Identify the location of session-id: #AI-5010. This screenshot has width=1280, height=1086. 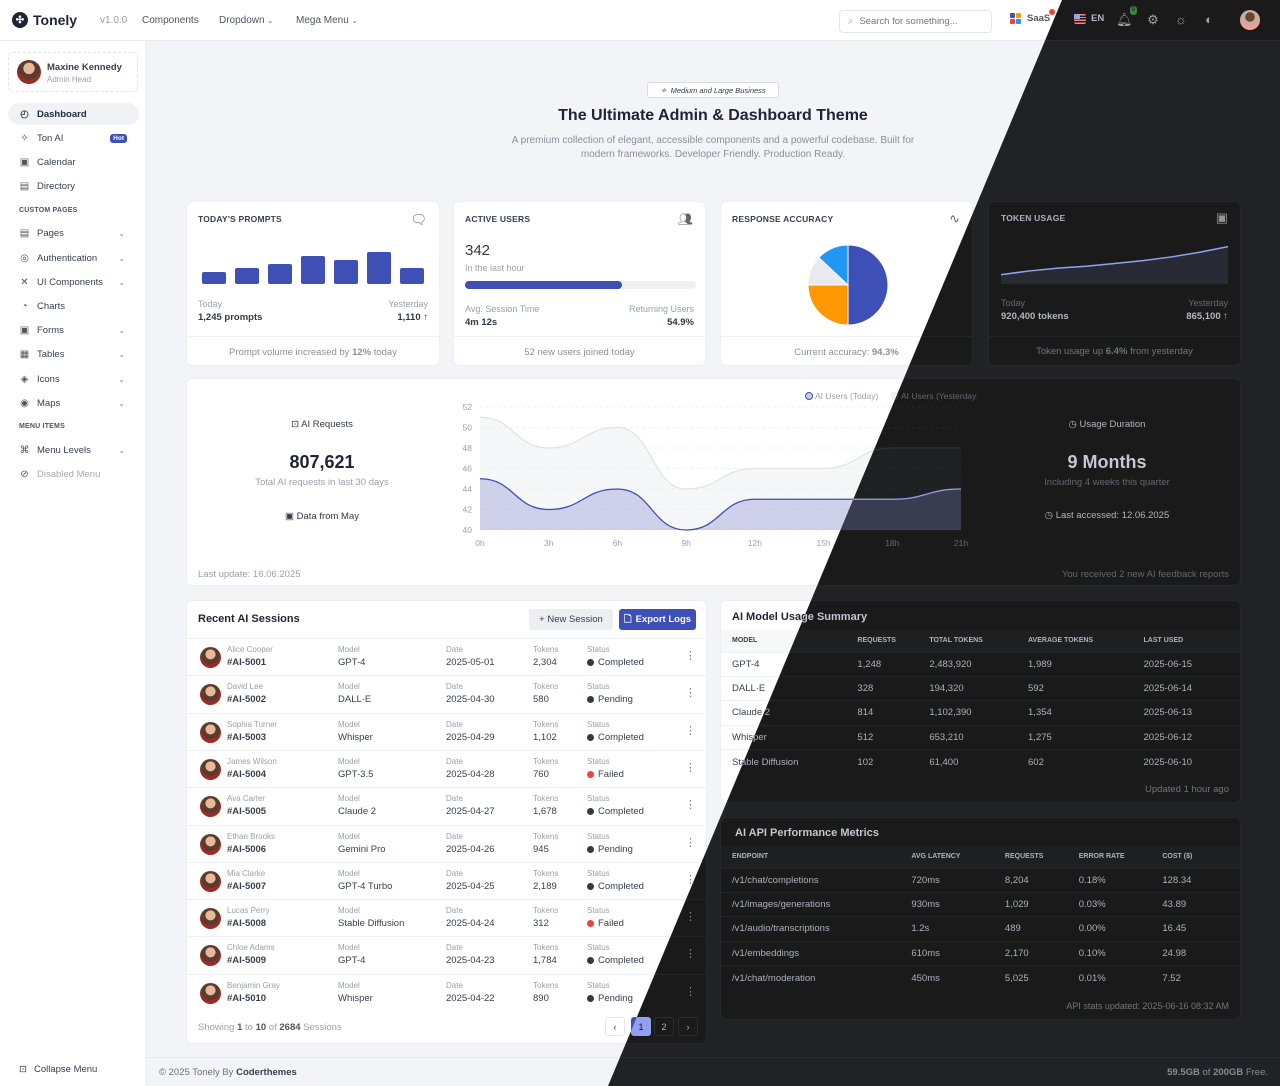
(247, 998).